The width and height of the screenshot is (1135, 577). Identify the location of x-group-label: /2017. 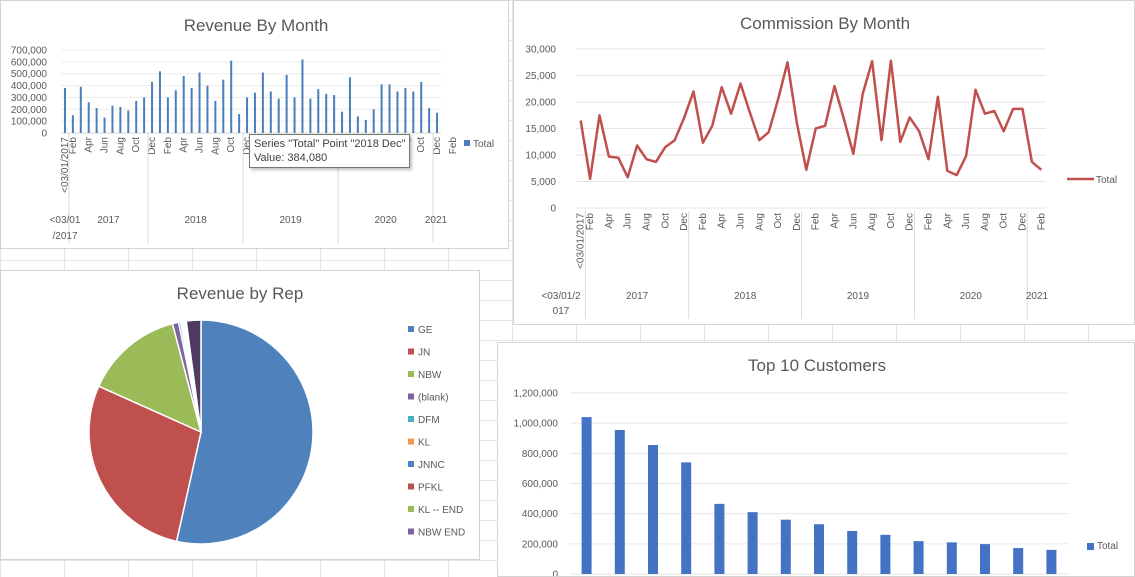
(64, 236).